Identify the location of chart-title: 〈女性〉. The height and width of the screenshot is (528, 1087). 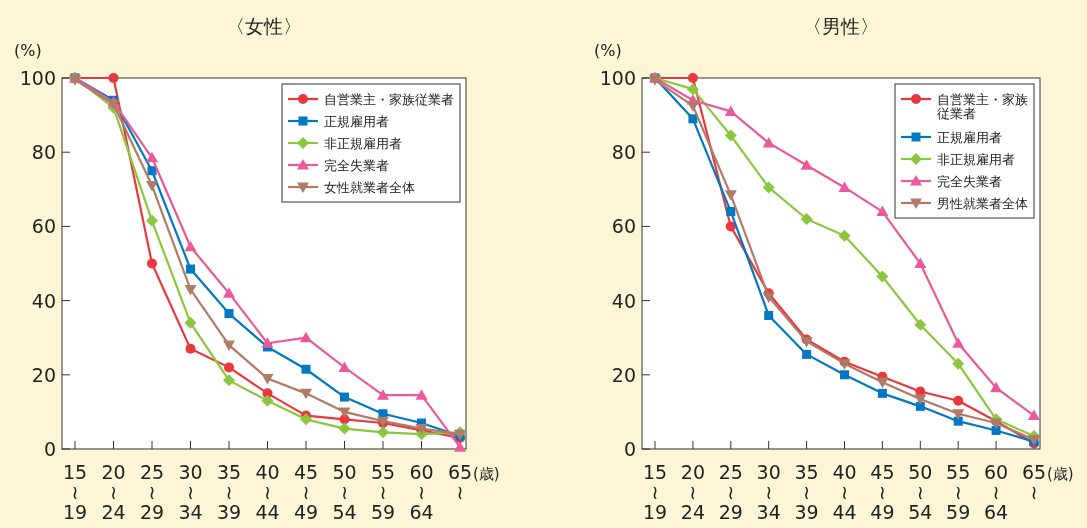
(264, 26).